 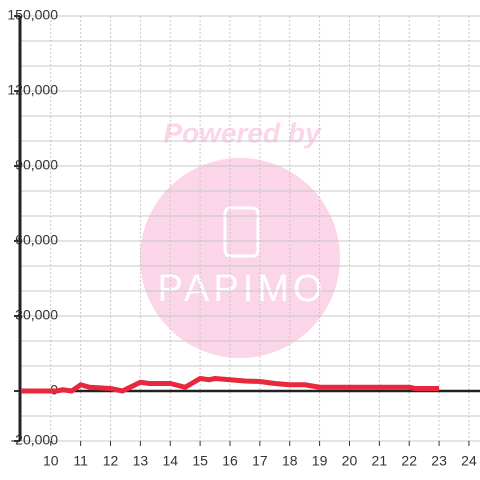 I want to click on x-tick-label: 17, so click(x=260, y=461).